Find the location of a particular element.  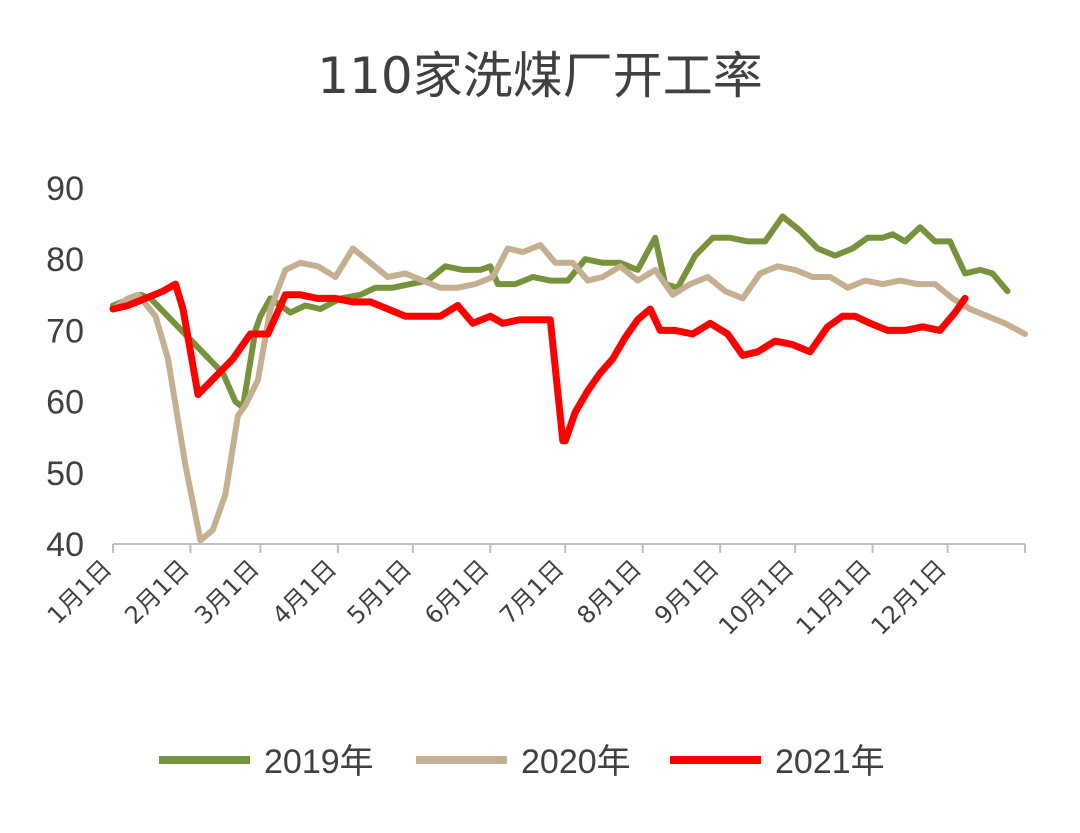

y-tick-label: 60 is located at coordinates (65, 403).